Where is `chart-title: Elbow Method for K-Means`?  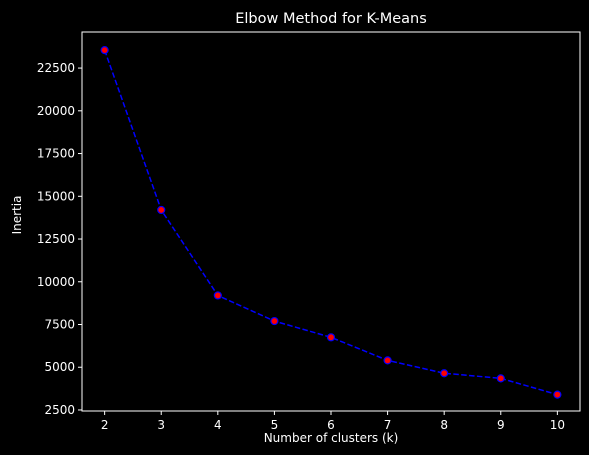 chart-title: Elbow Method for K-Means is located at coordinates (331, 19).